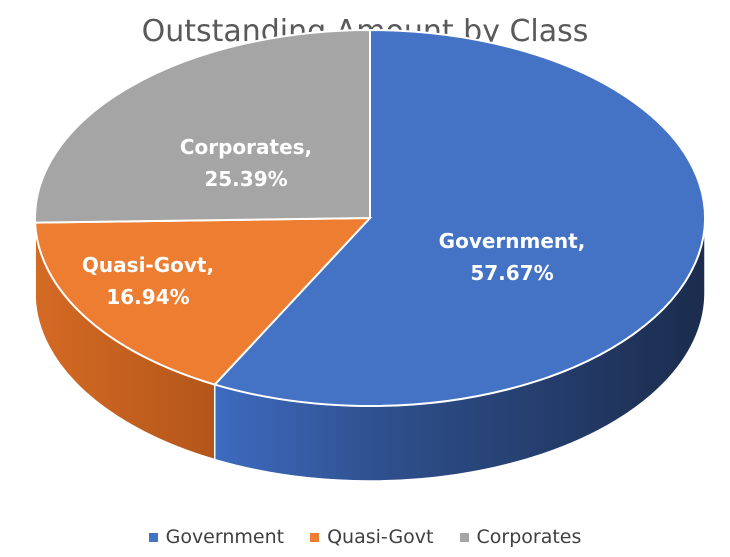 The width and height of the screenshot is (730, 557). What do you see at coordinates (246, 179) in the screenshot?
I see `data-label-value: 25.39%` at bounding box center [246, 179].